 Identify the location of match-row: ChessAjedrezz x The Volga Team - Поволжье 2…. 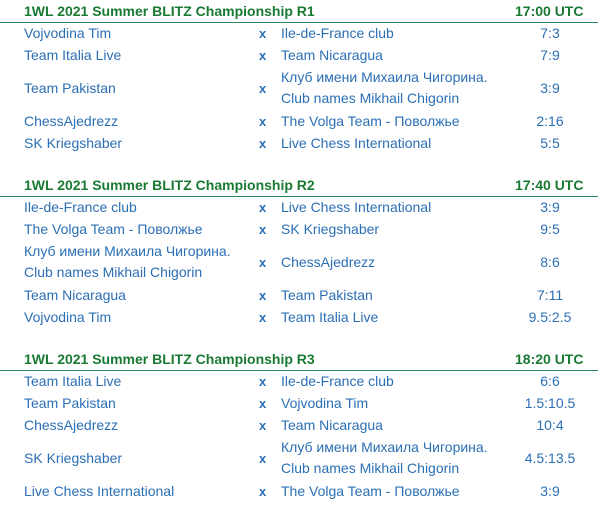
(299, 122).